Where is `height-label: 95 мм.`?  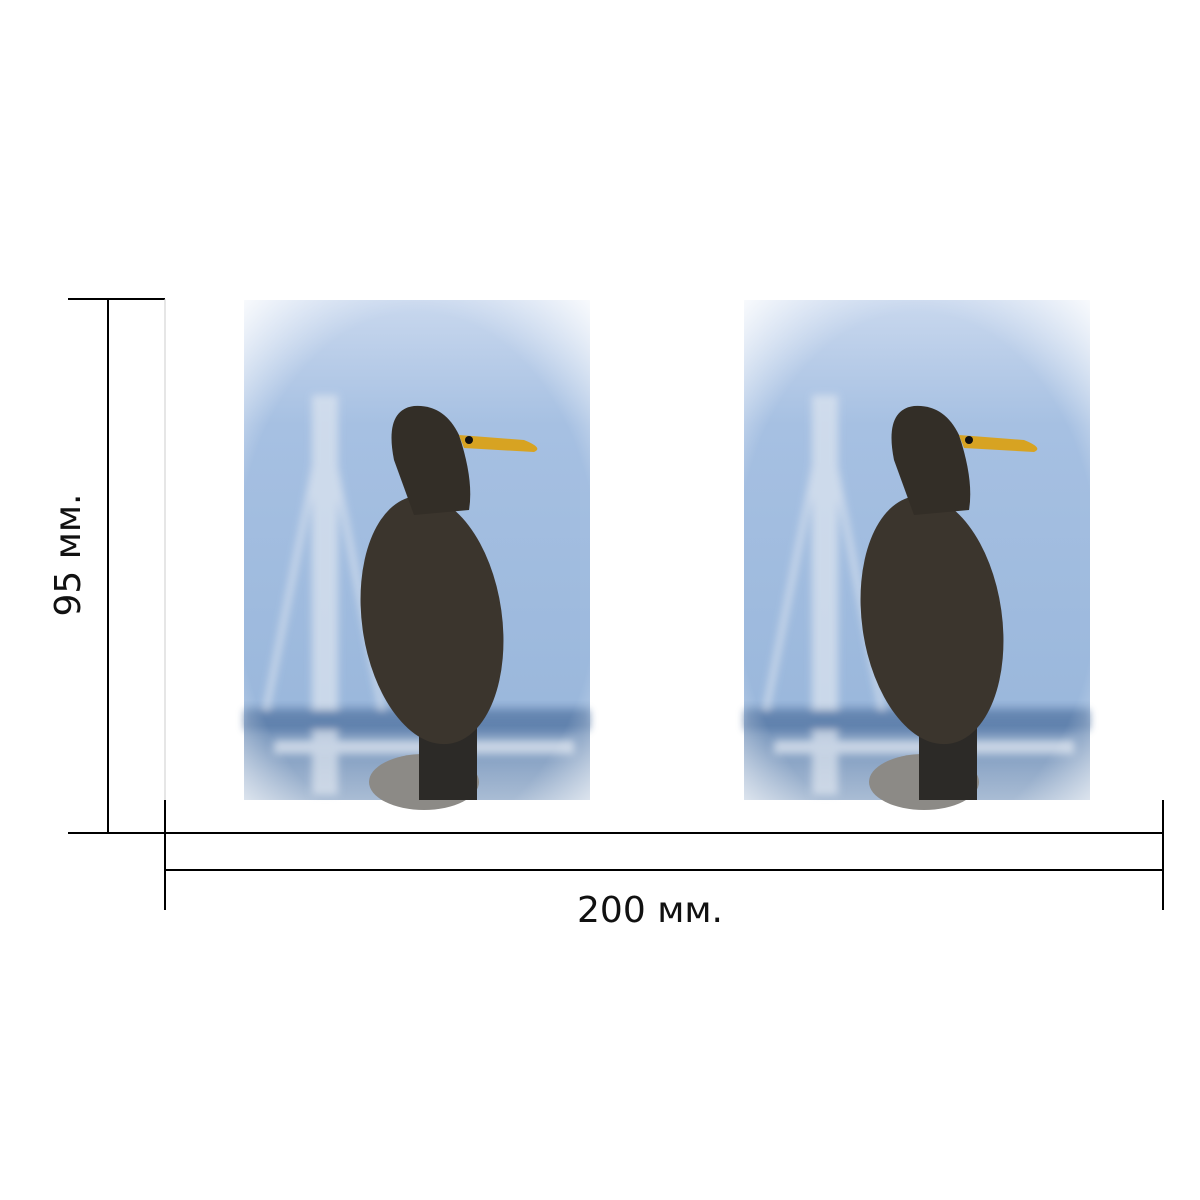 height-label: 95 мм. is located at coordinates (68, 554).